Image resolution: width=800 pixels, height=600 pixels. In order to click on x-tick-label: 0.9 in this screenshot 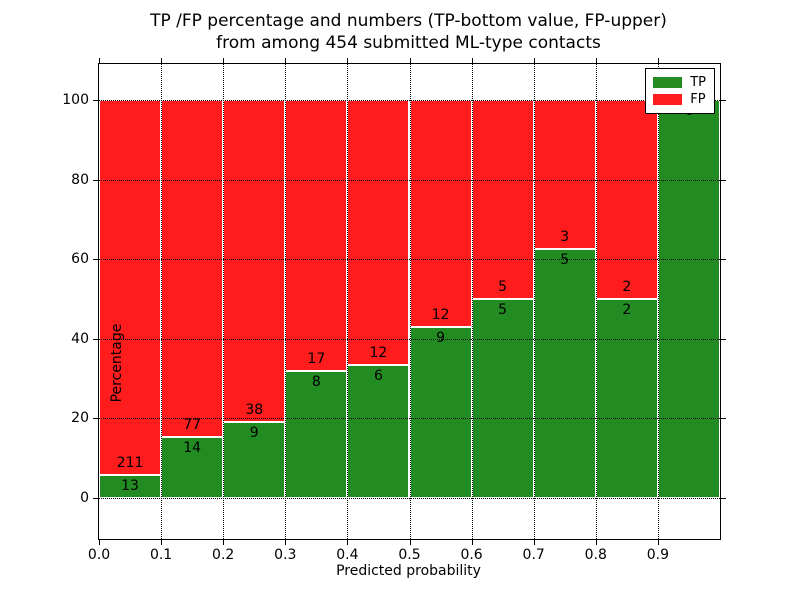, I will do `click(658, 555)`.